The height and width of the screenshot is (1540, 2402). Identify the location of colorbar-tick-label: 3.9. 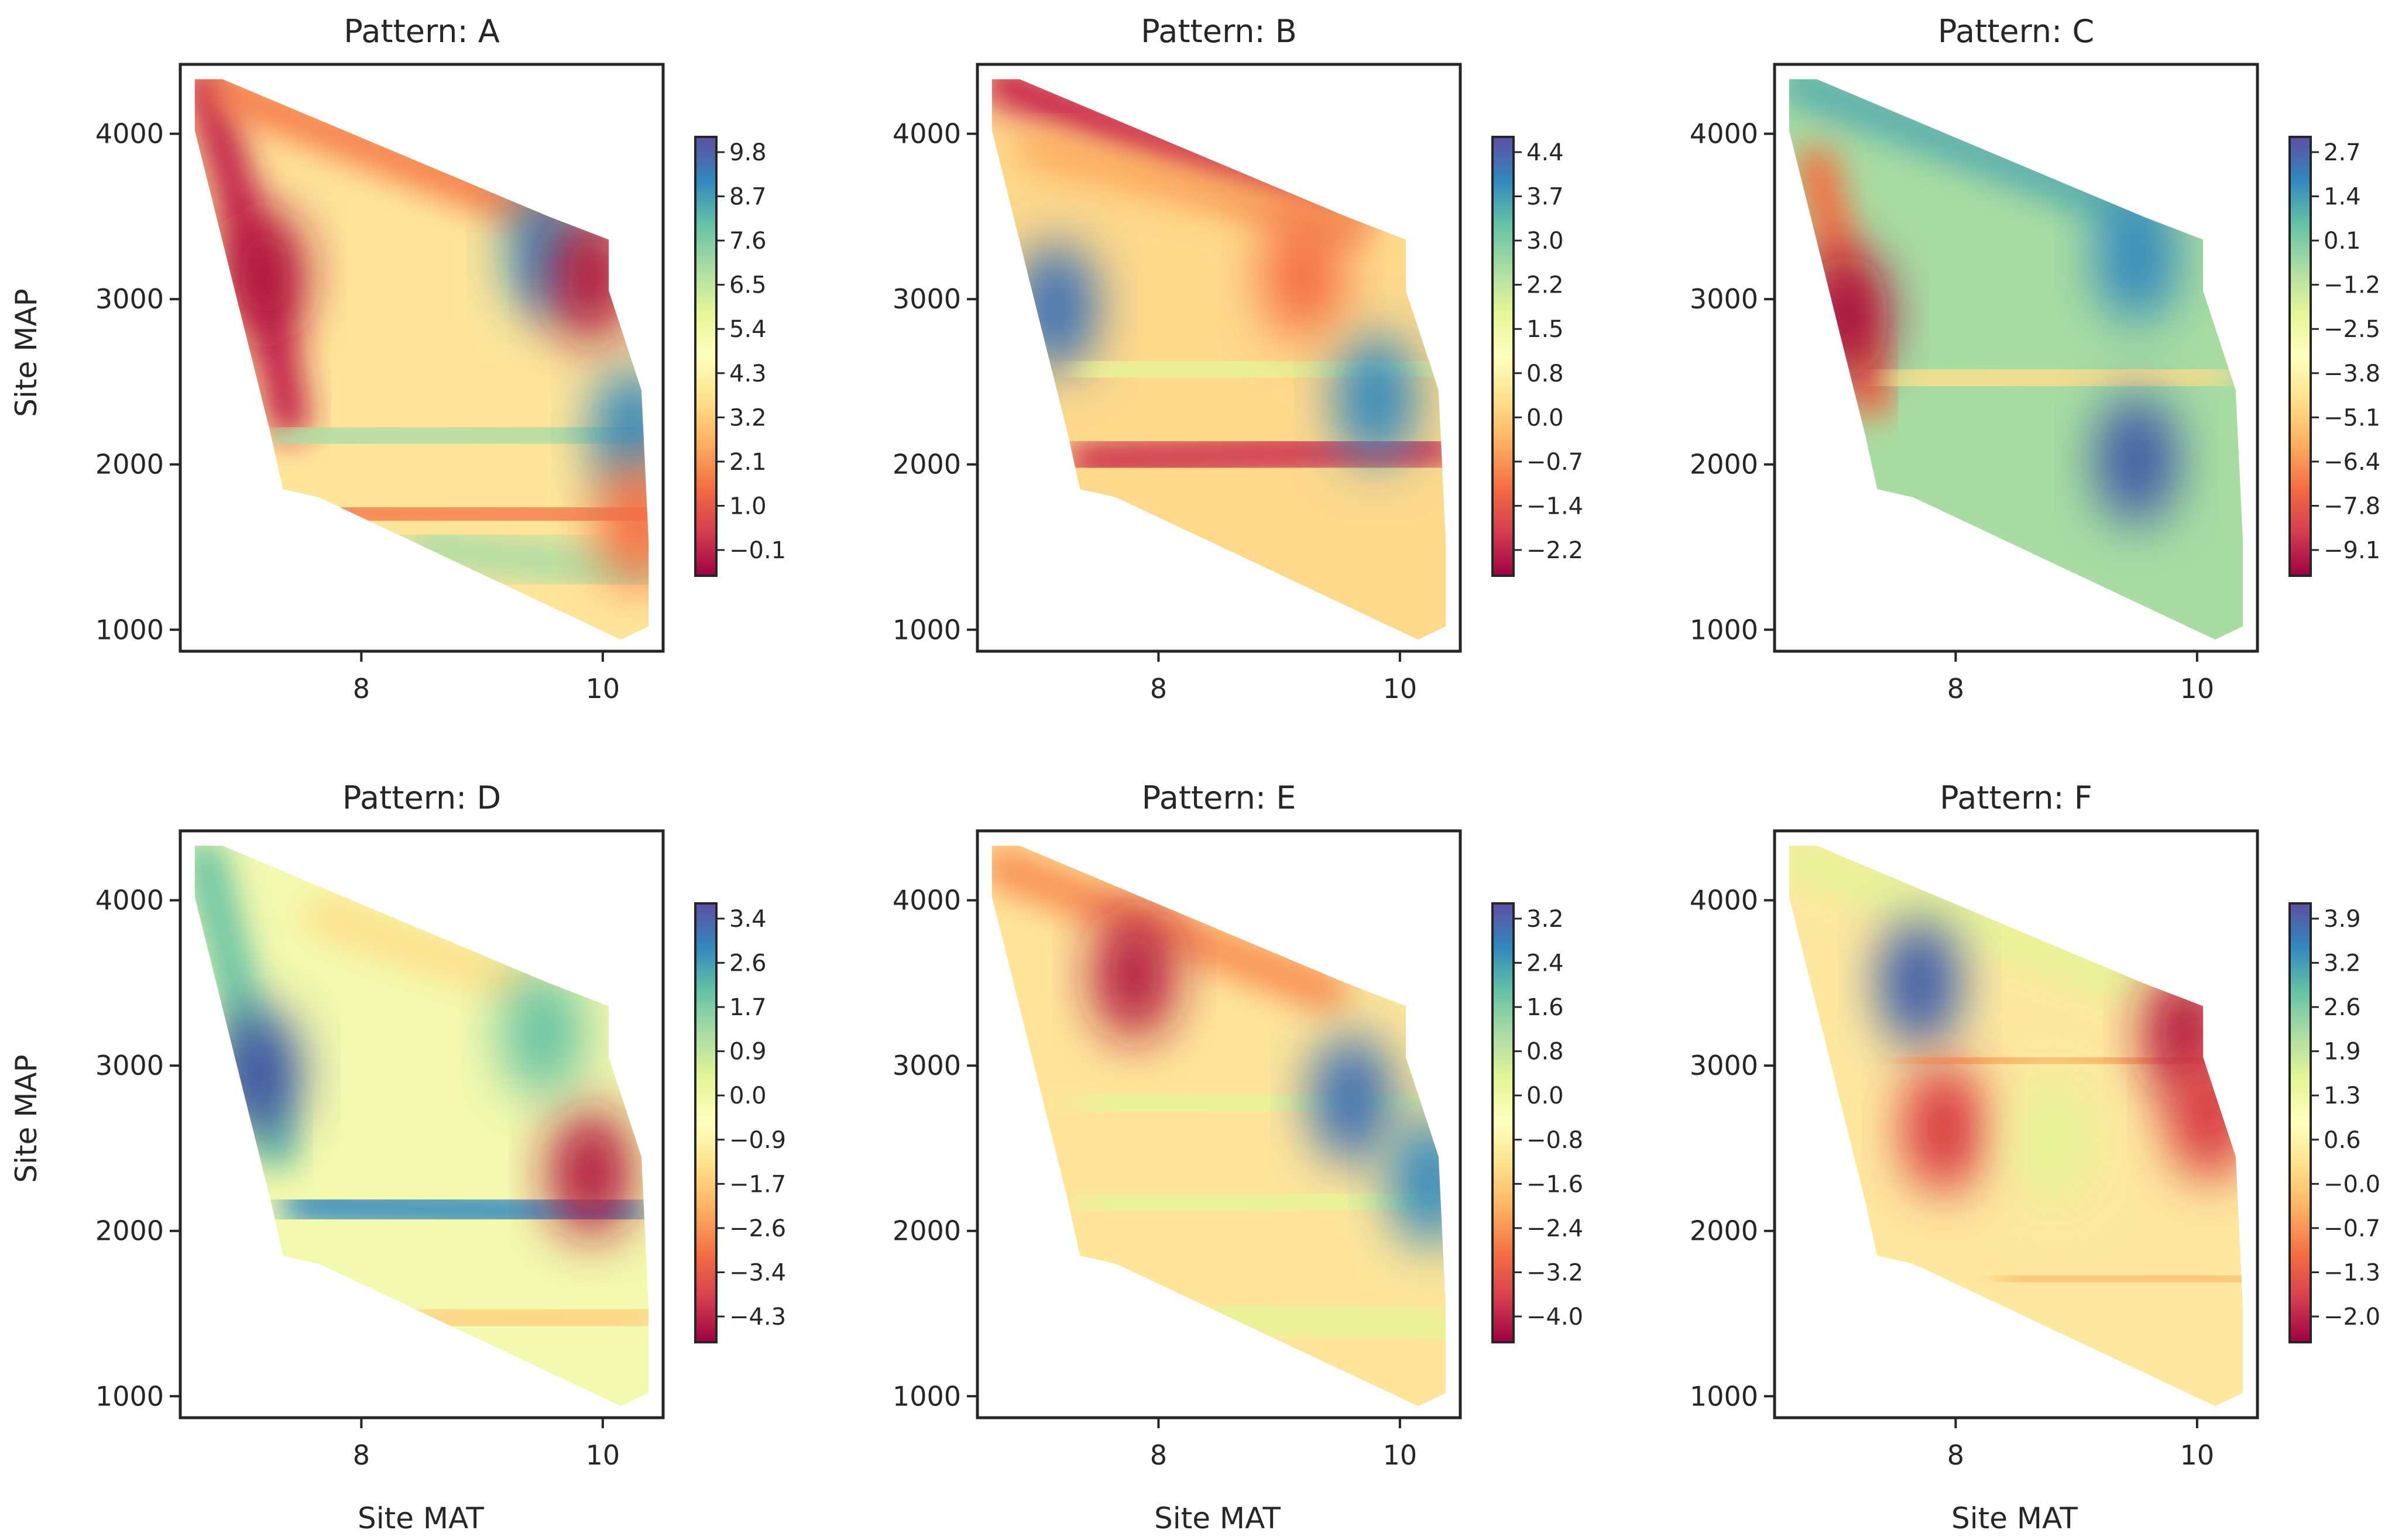
(2342, 919).